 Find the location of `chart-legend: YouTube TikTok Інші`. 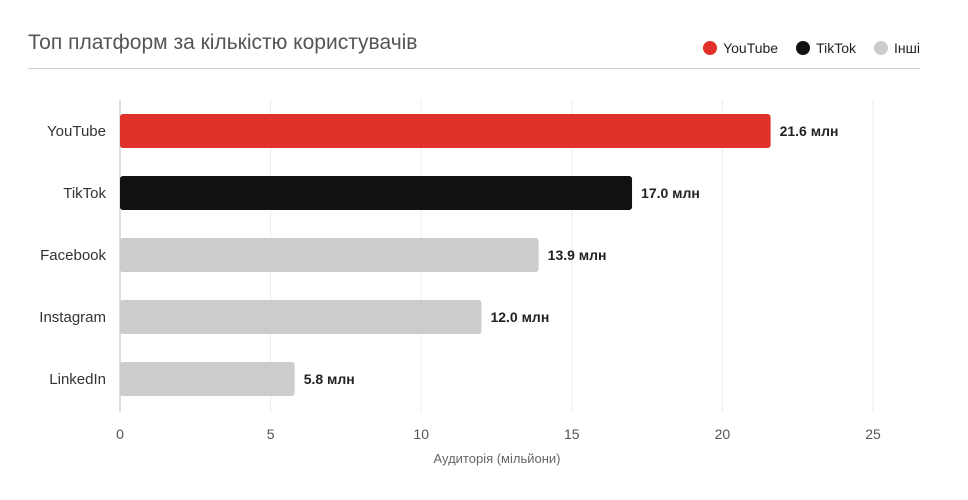

chart-legend: YouTube TikTok Інші is located at coordinates (802, 48).